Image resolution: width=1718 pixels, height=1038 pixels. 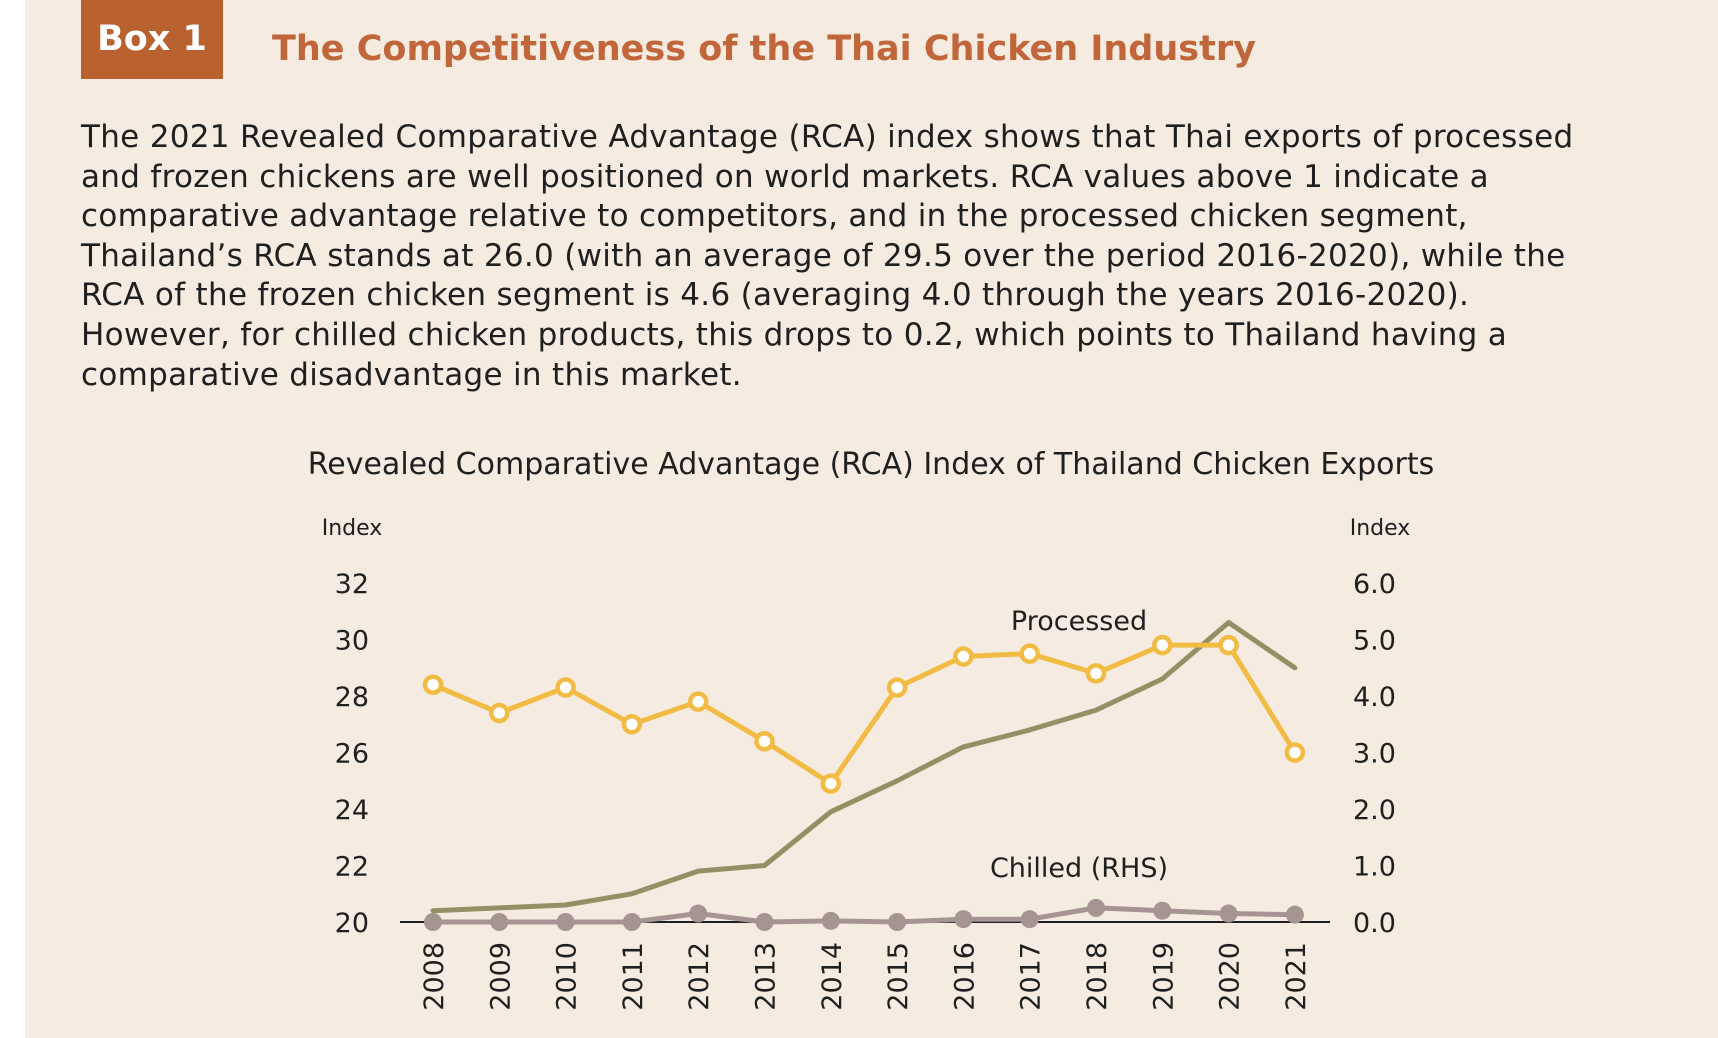 I want to click on x-tick-label: 2013, so click(x=766, y=976).